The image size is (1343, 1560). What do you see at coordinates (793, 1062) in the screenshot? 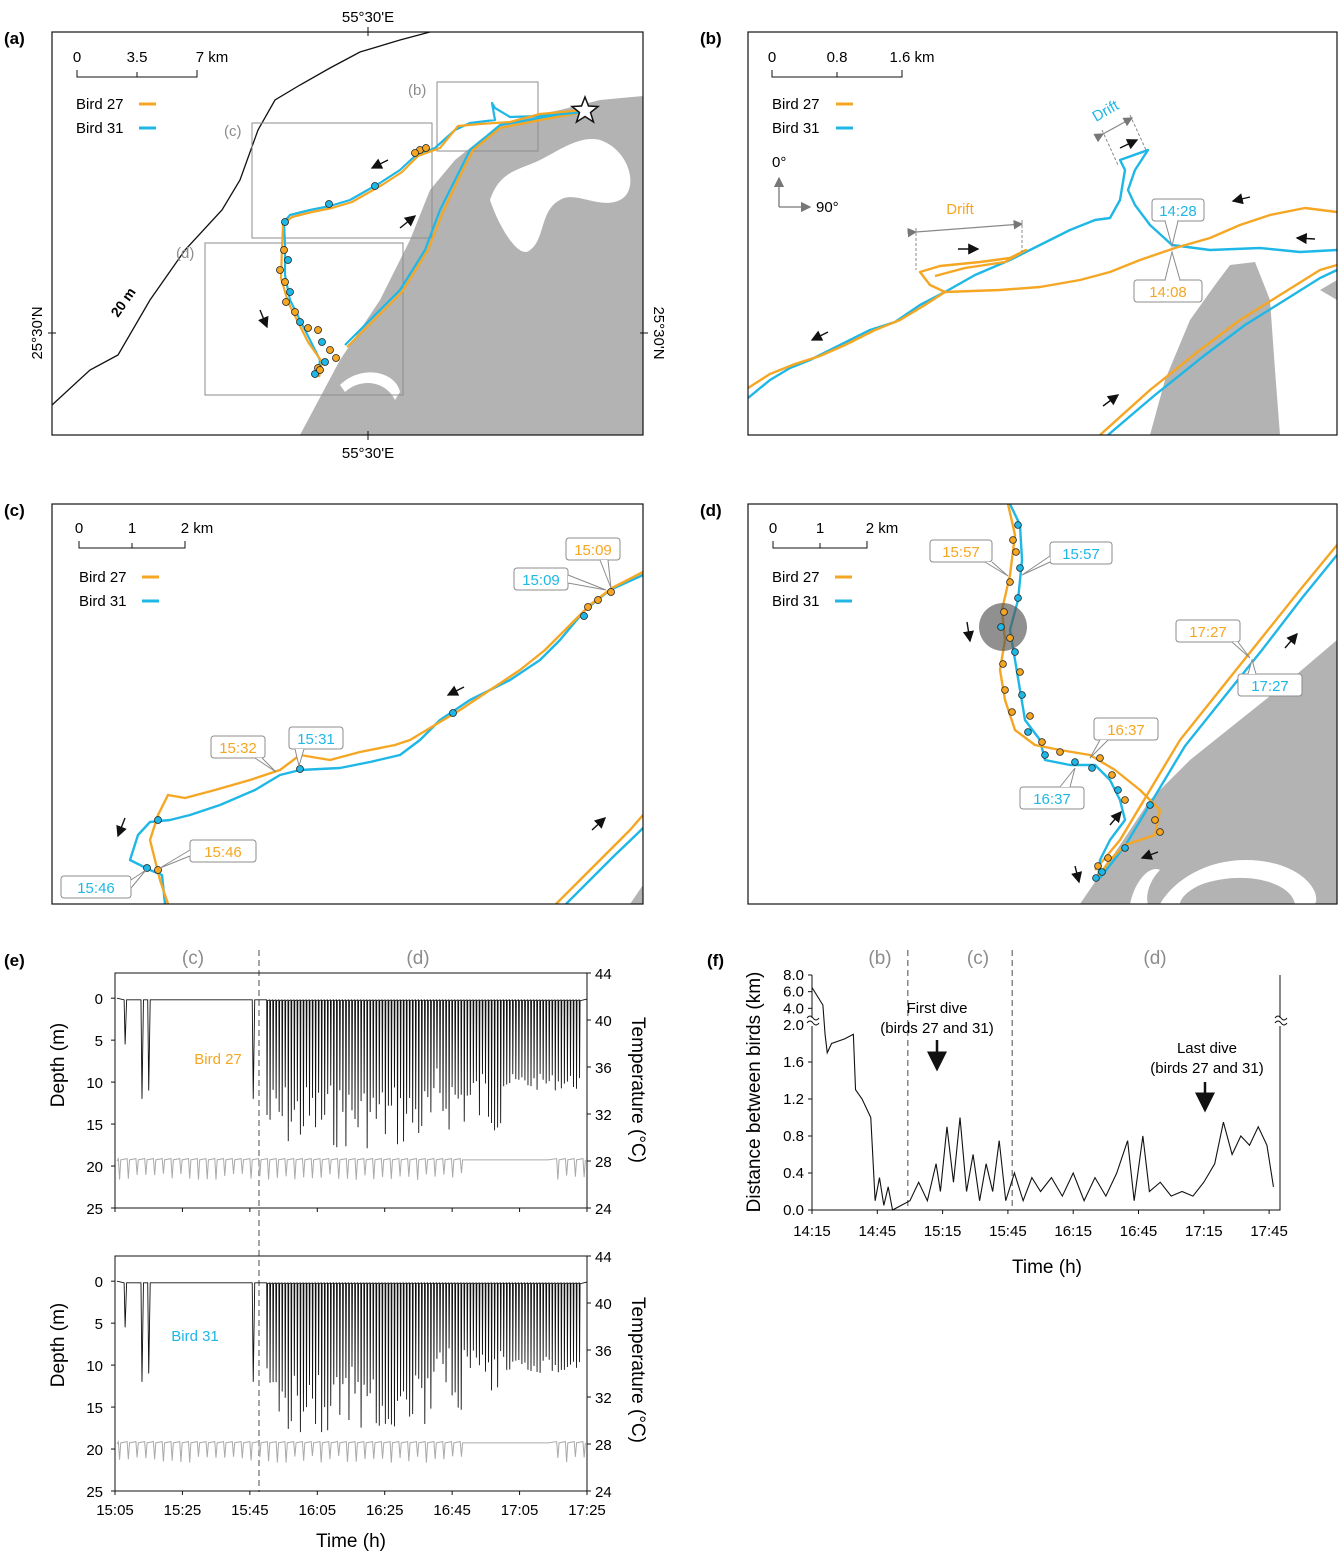
I see `y-tick-label: 1.6` at bounding box center [793, 1062].